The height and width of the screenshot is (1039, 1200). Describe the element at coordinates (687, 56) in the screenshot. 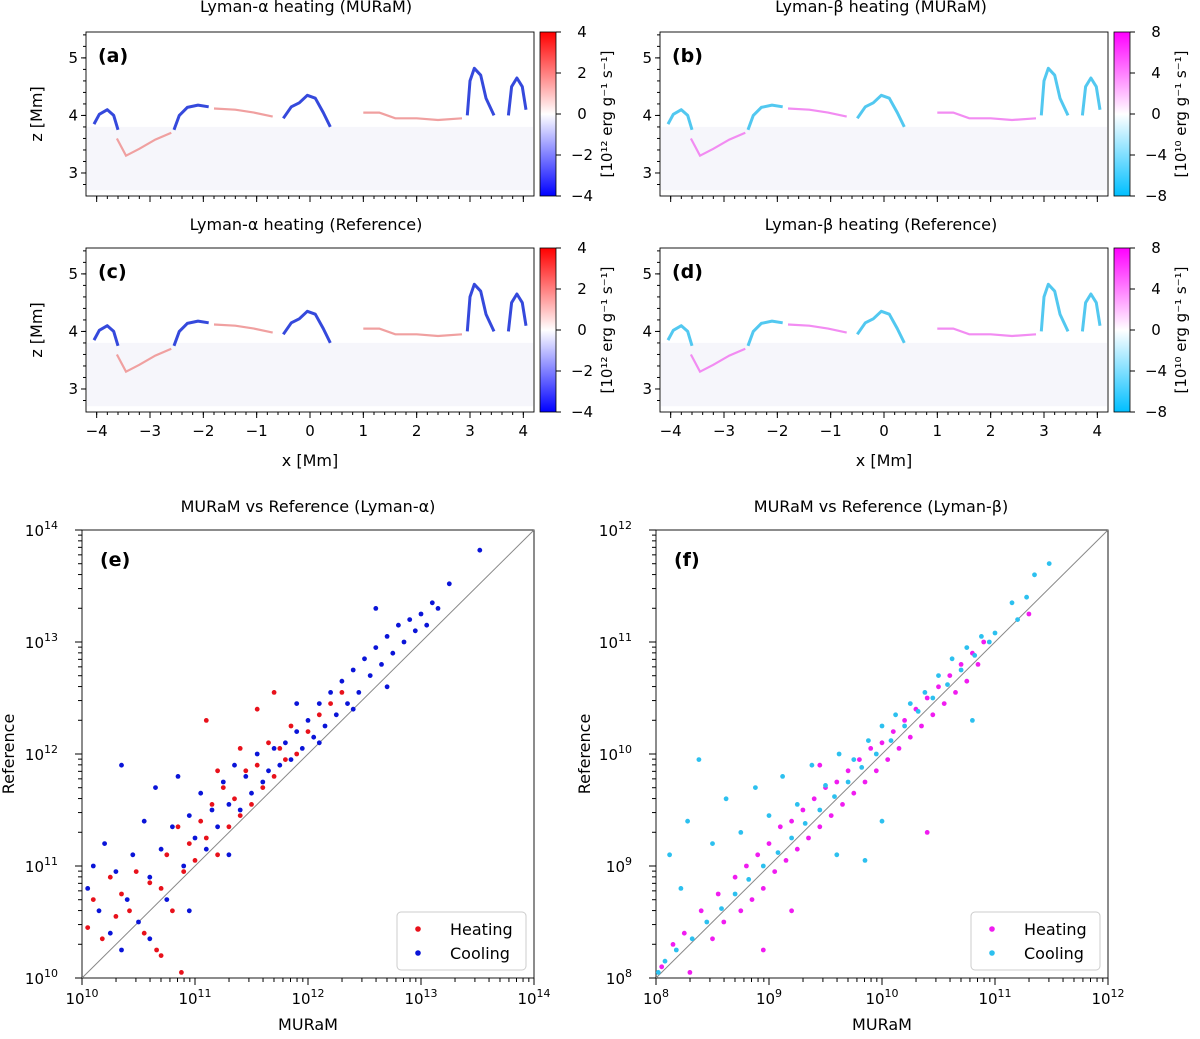

I see `panel-b-label: (b)` at that location.